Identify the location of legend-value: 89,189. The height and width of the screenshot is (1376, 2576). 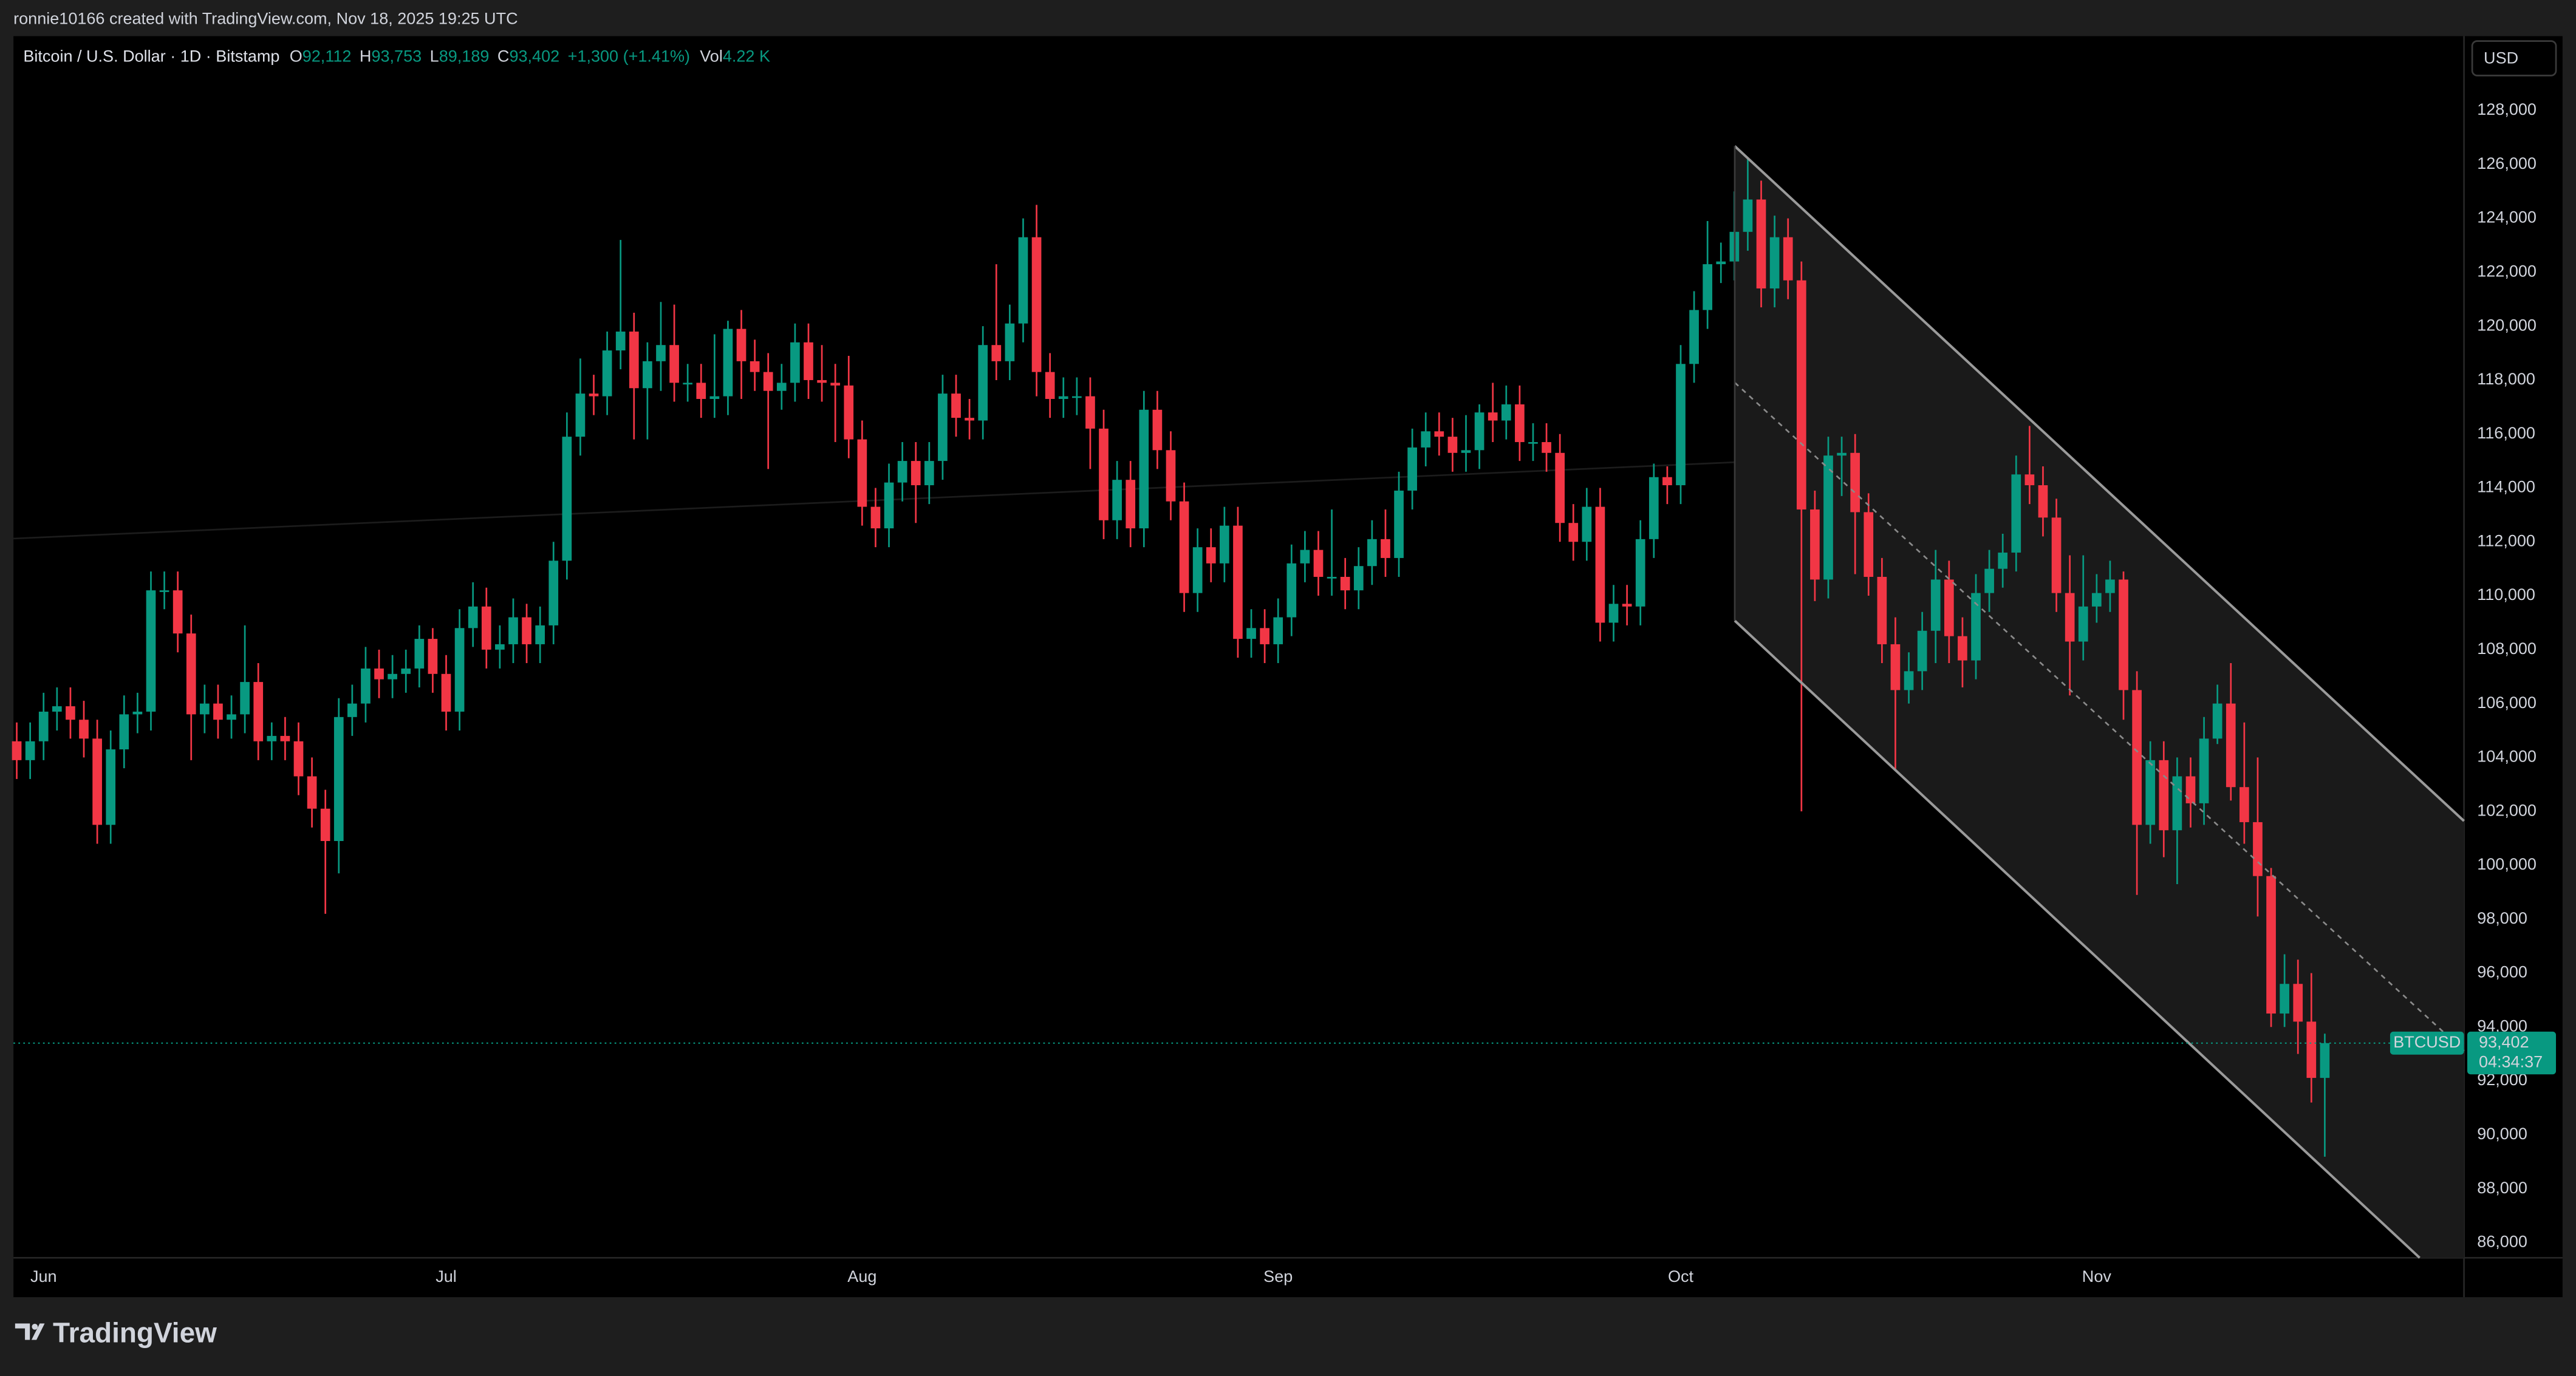
(464, 56).